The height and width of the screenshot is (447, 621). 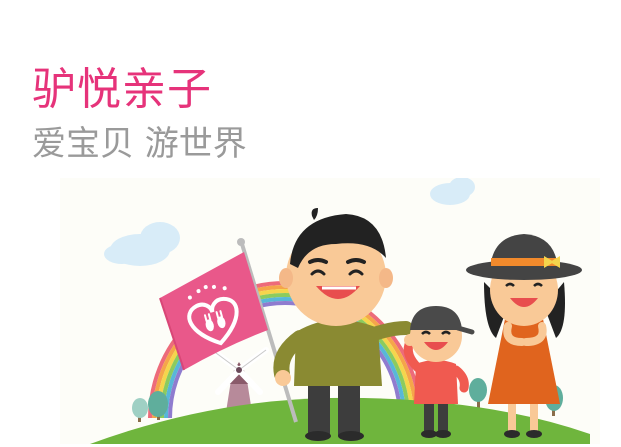 I want to click on mother-figure, so click(x=524, y=336).